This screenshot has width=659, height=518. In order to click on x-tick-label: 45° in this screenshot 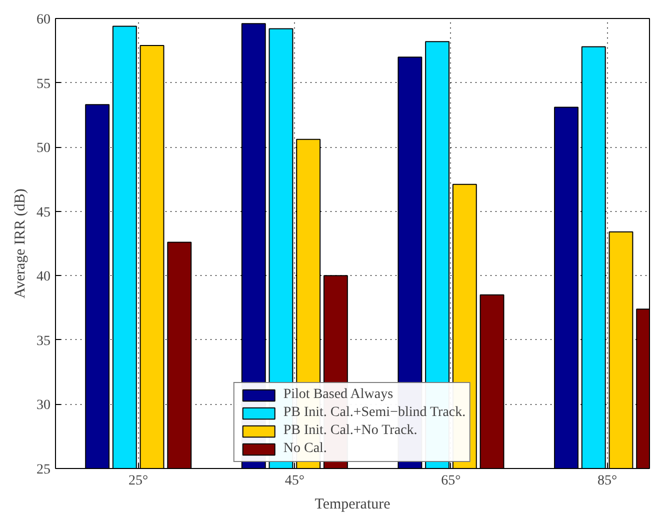, I will do `click(294, 481)`.